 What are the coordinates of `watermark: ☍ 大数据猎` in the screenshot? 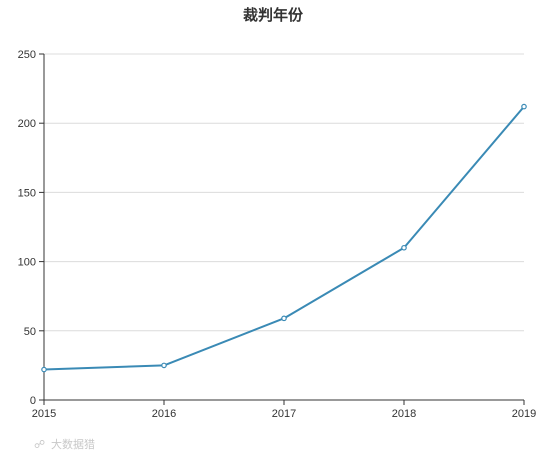 It's located at (64, 444).